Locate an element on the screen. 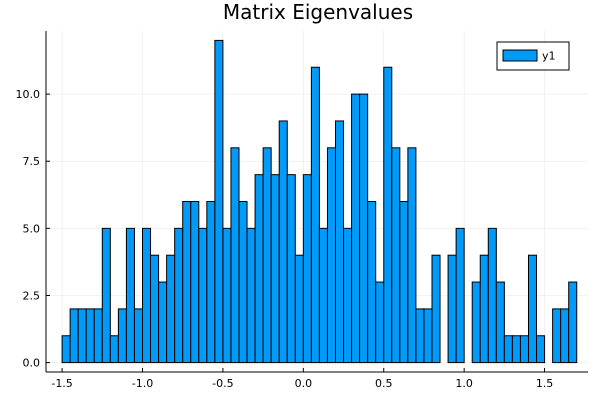  legend-label: y1 is located at coordinates (549, 56).